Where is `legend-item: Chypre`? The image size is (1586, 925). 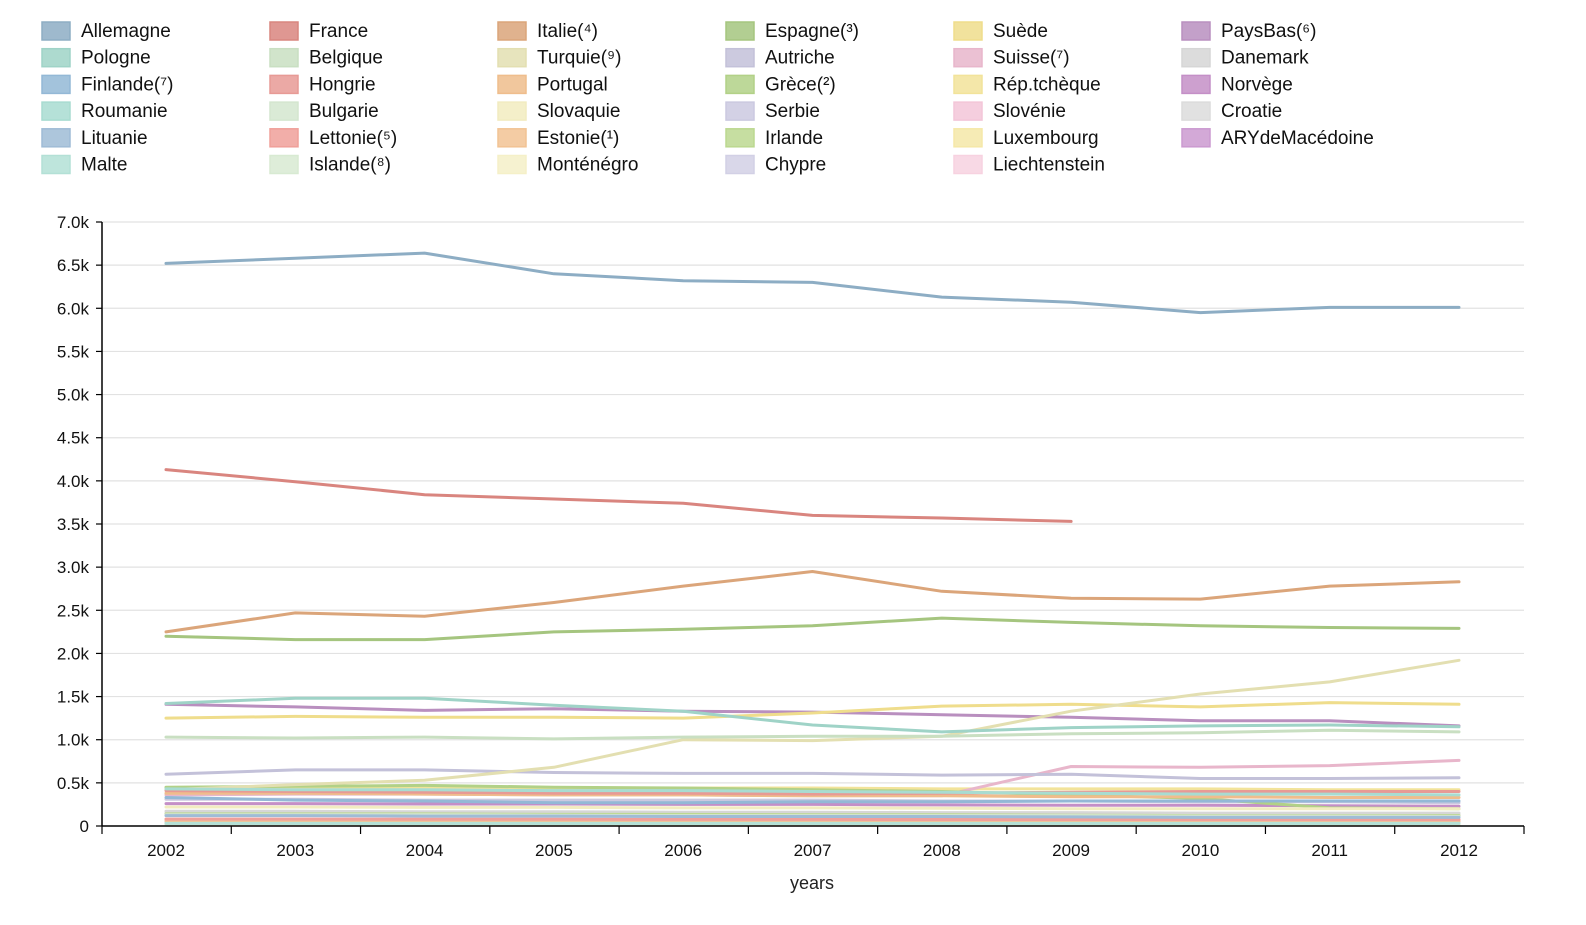
legend-item: Chypre is located at coordinates (776, 165).